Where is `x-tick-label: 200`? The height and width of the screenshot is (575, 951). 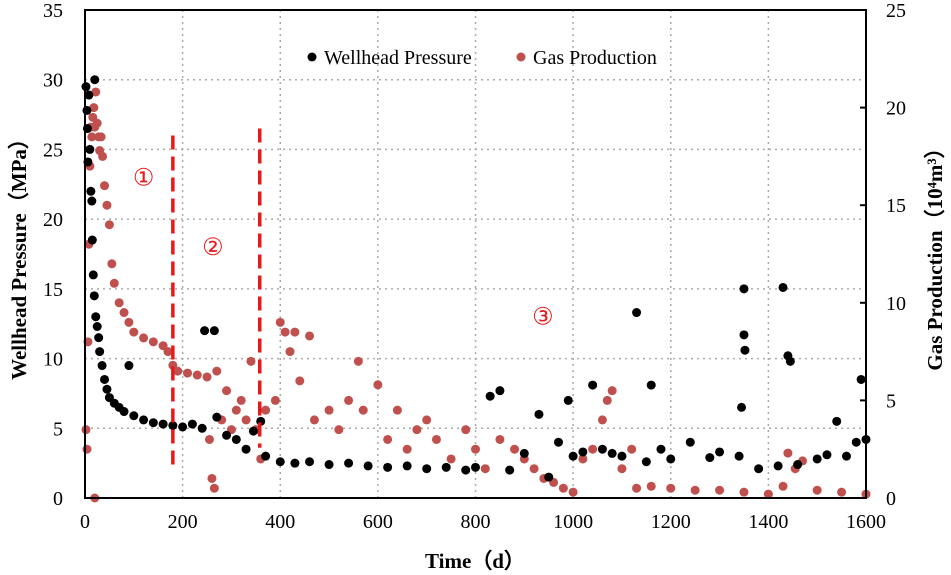
x-tick-label: 200 is located at coordinates (183, 522).